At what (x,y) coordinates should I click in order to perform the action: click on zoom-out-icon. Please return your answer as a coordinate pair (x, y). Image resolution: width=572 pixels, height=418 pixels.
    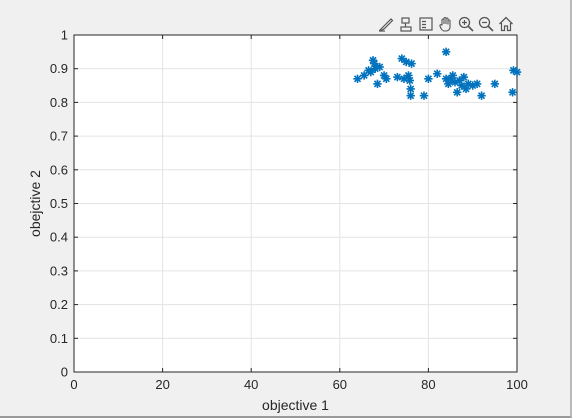
    Looking at the image, I should click on (486, 24).